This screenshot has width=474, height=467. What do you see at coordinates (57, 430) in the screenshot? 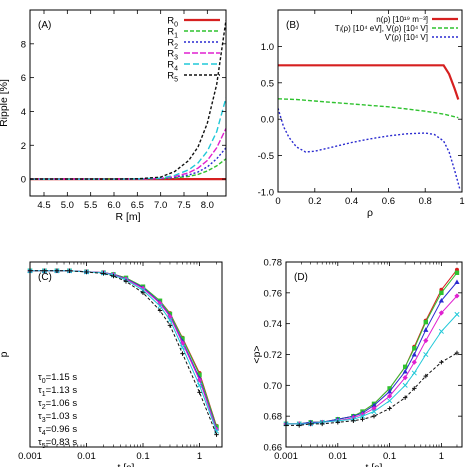
I see `tau-annotation-4: τ4=0.96 s` at bounding box center [57, 430].